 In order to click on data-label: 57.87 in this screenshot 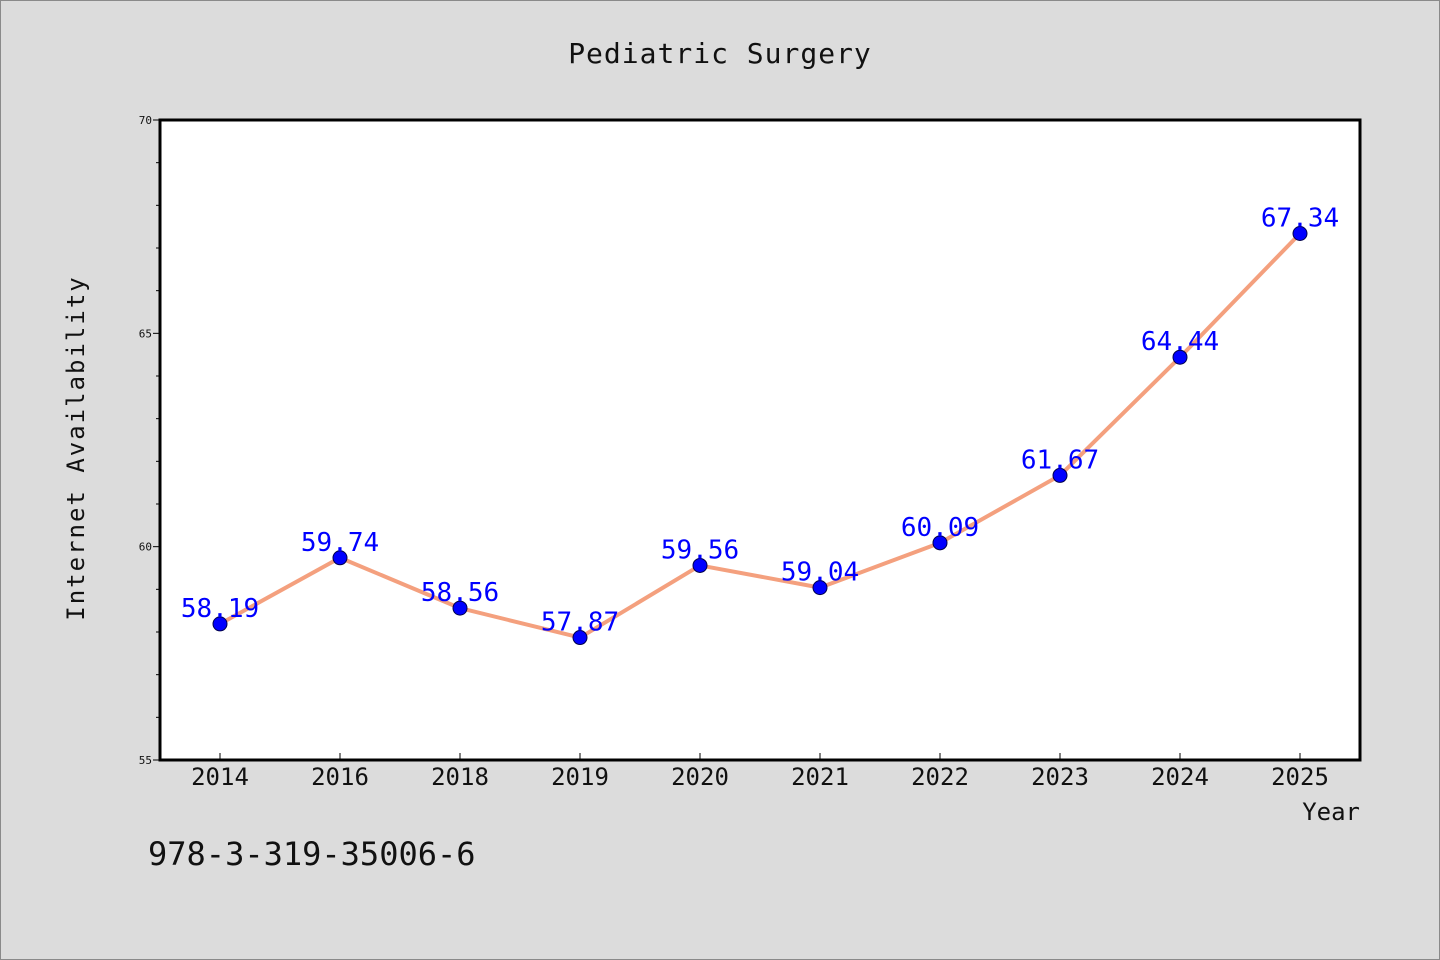, I will do `click(580, 623)`.